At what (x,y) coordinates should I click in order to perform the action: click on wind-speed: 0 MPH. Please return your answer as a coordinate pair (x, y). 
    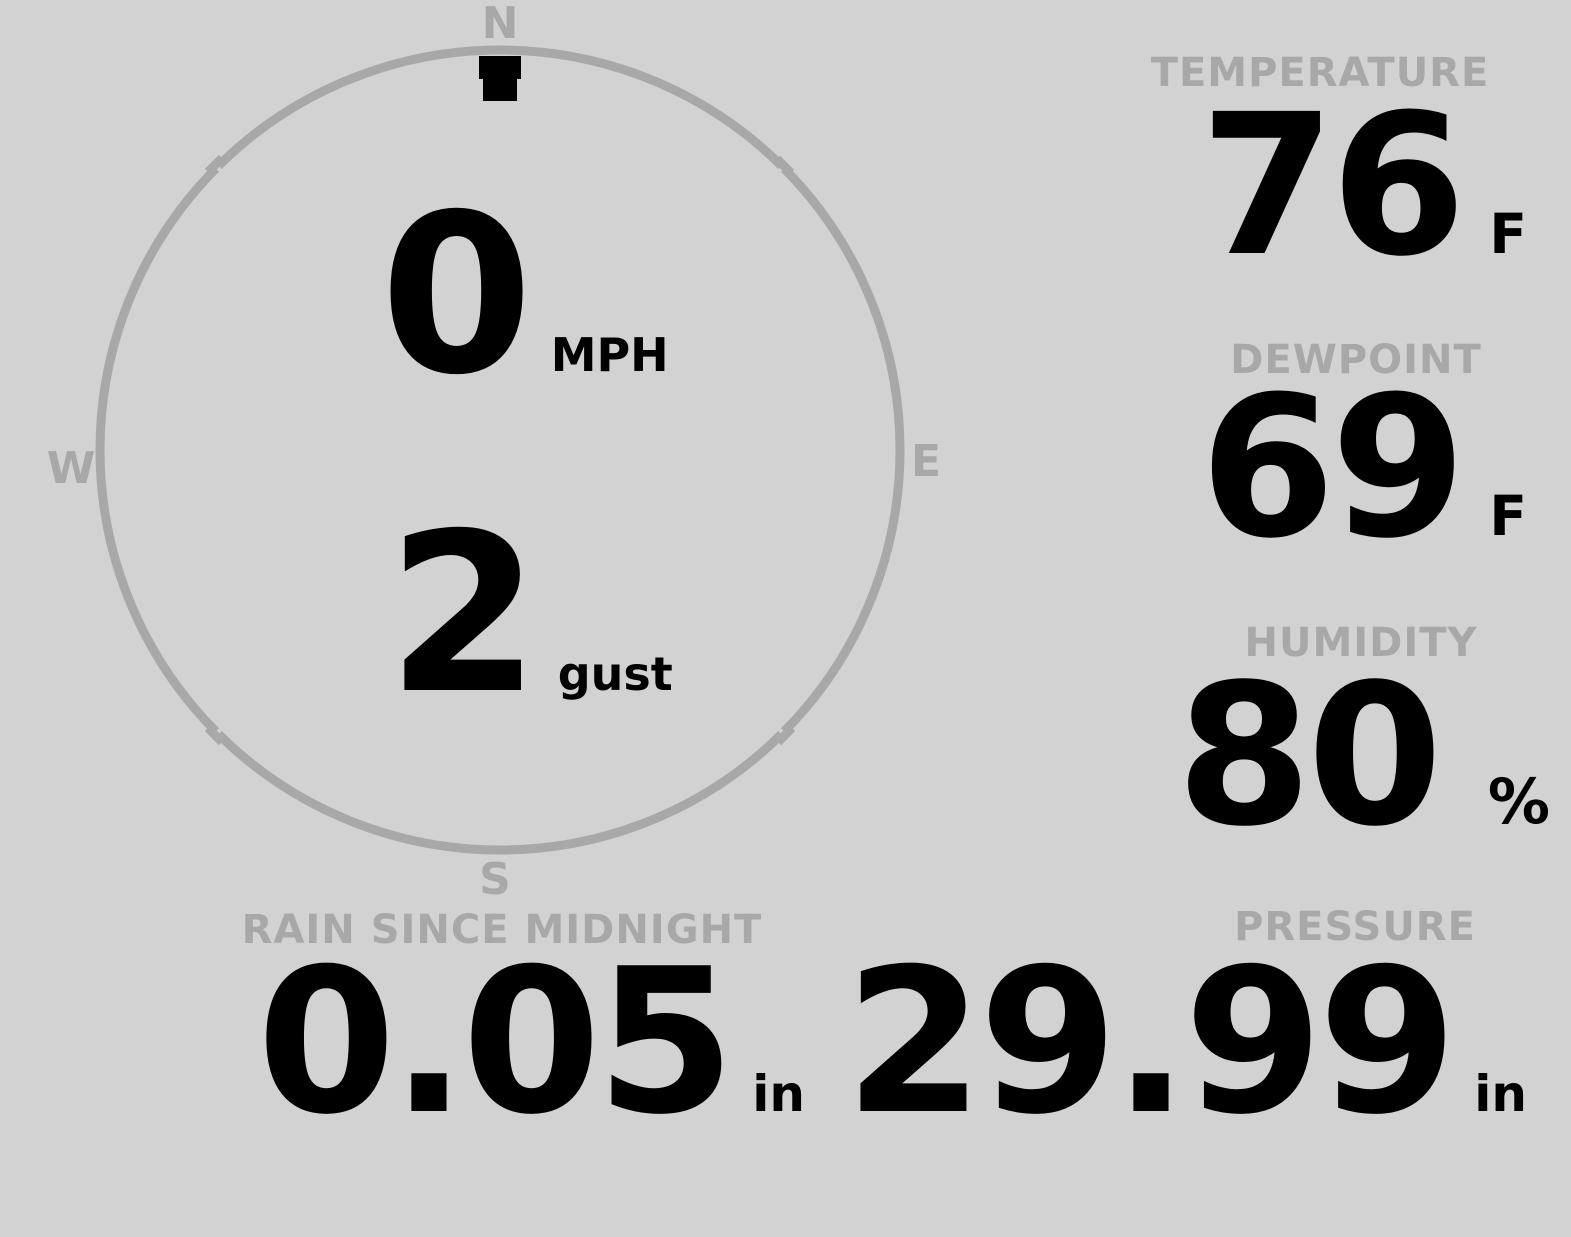
    Looking at the image, I should click on (524, 295).